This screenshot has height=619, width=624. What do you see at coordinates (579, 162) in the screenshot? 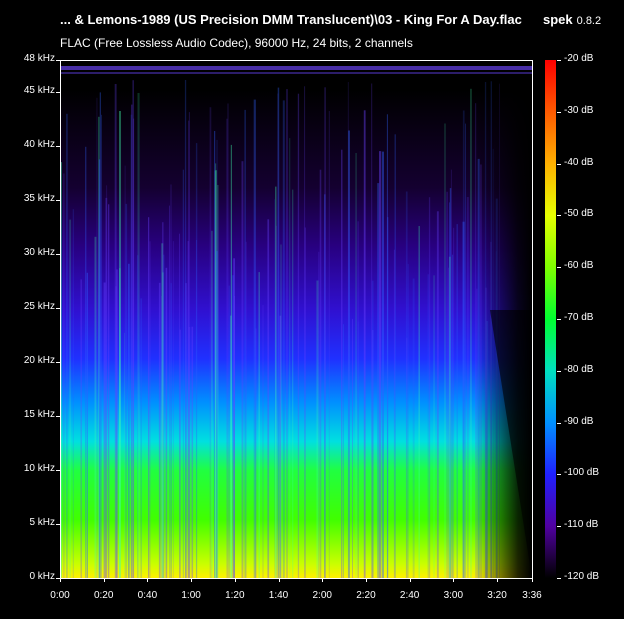
I see `db-tick-label: -40 dB` at bounding box center [579, 162].